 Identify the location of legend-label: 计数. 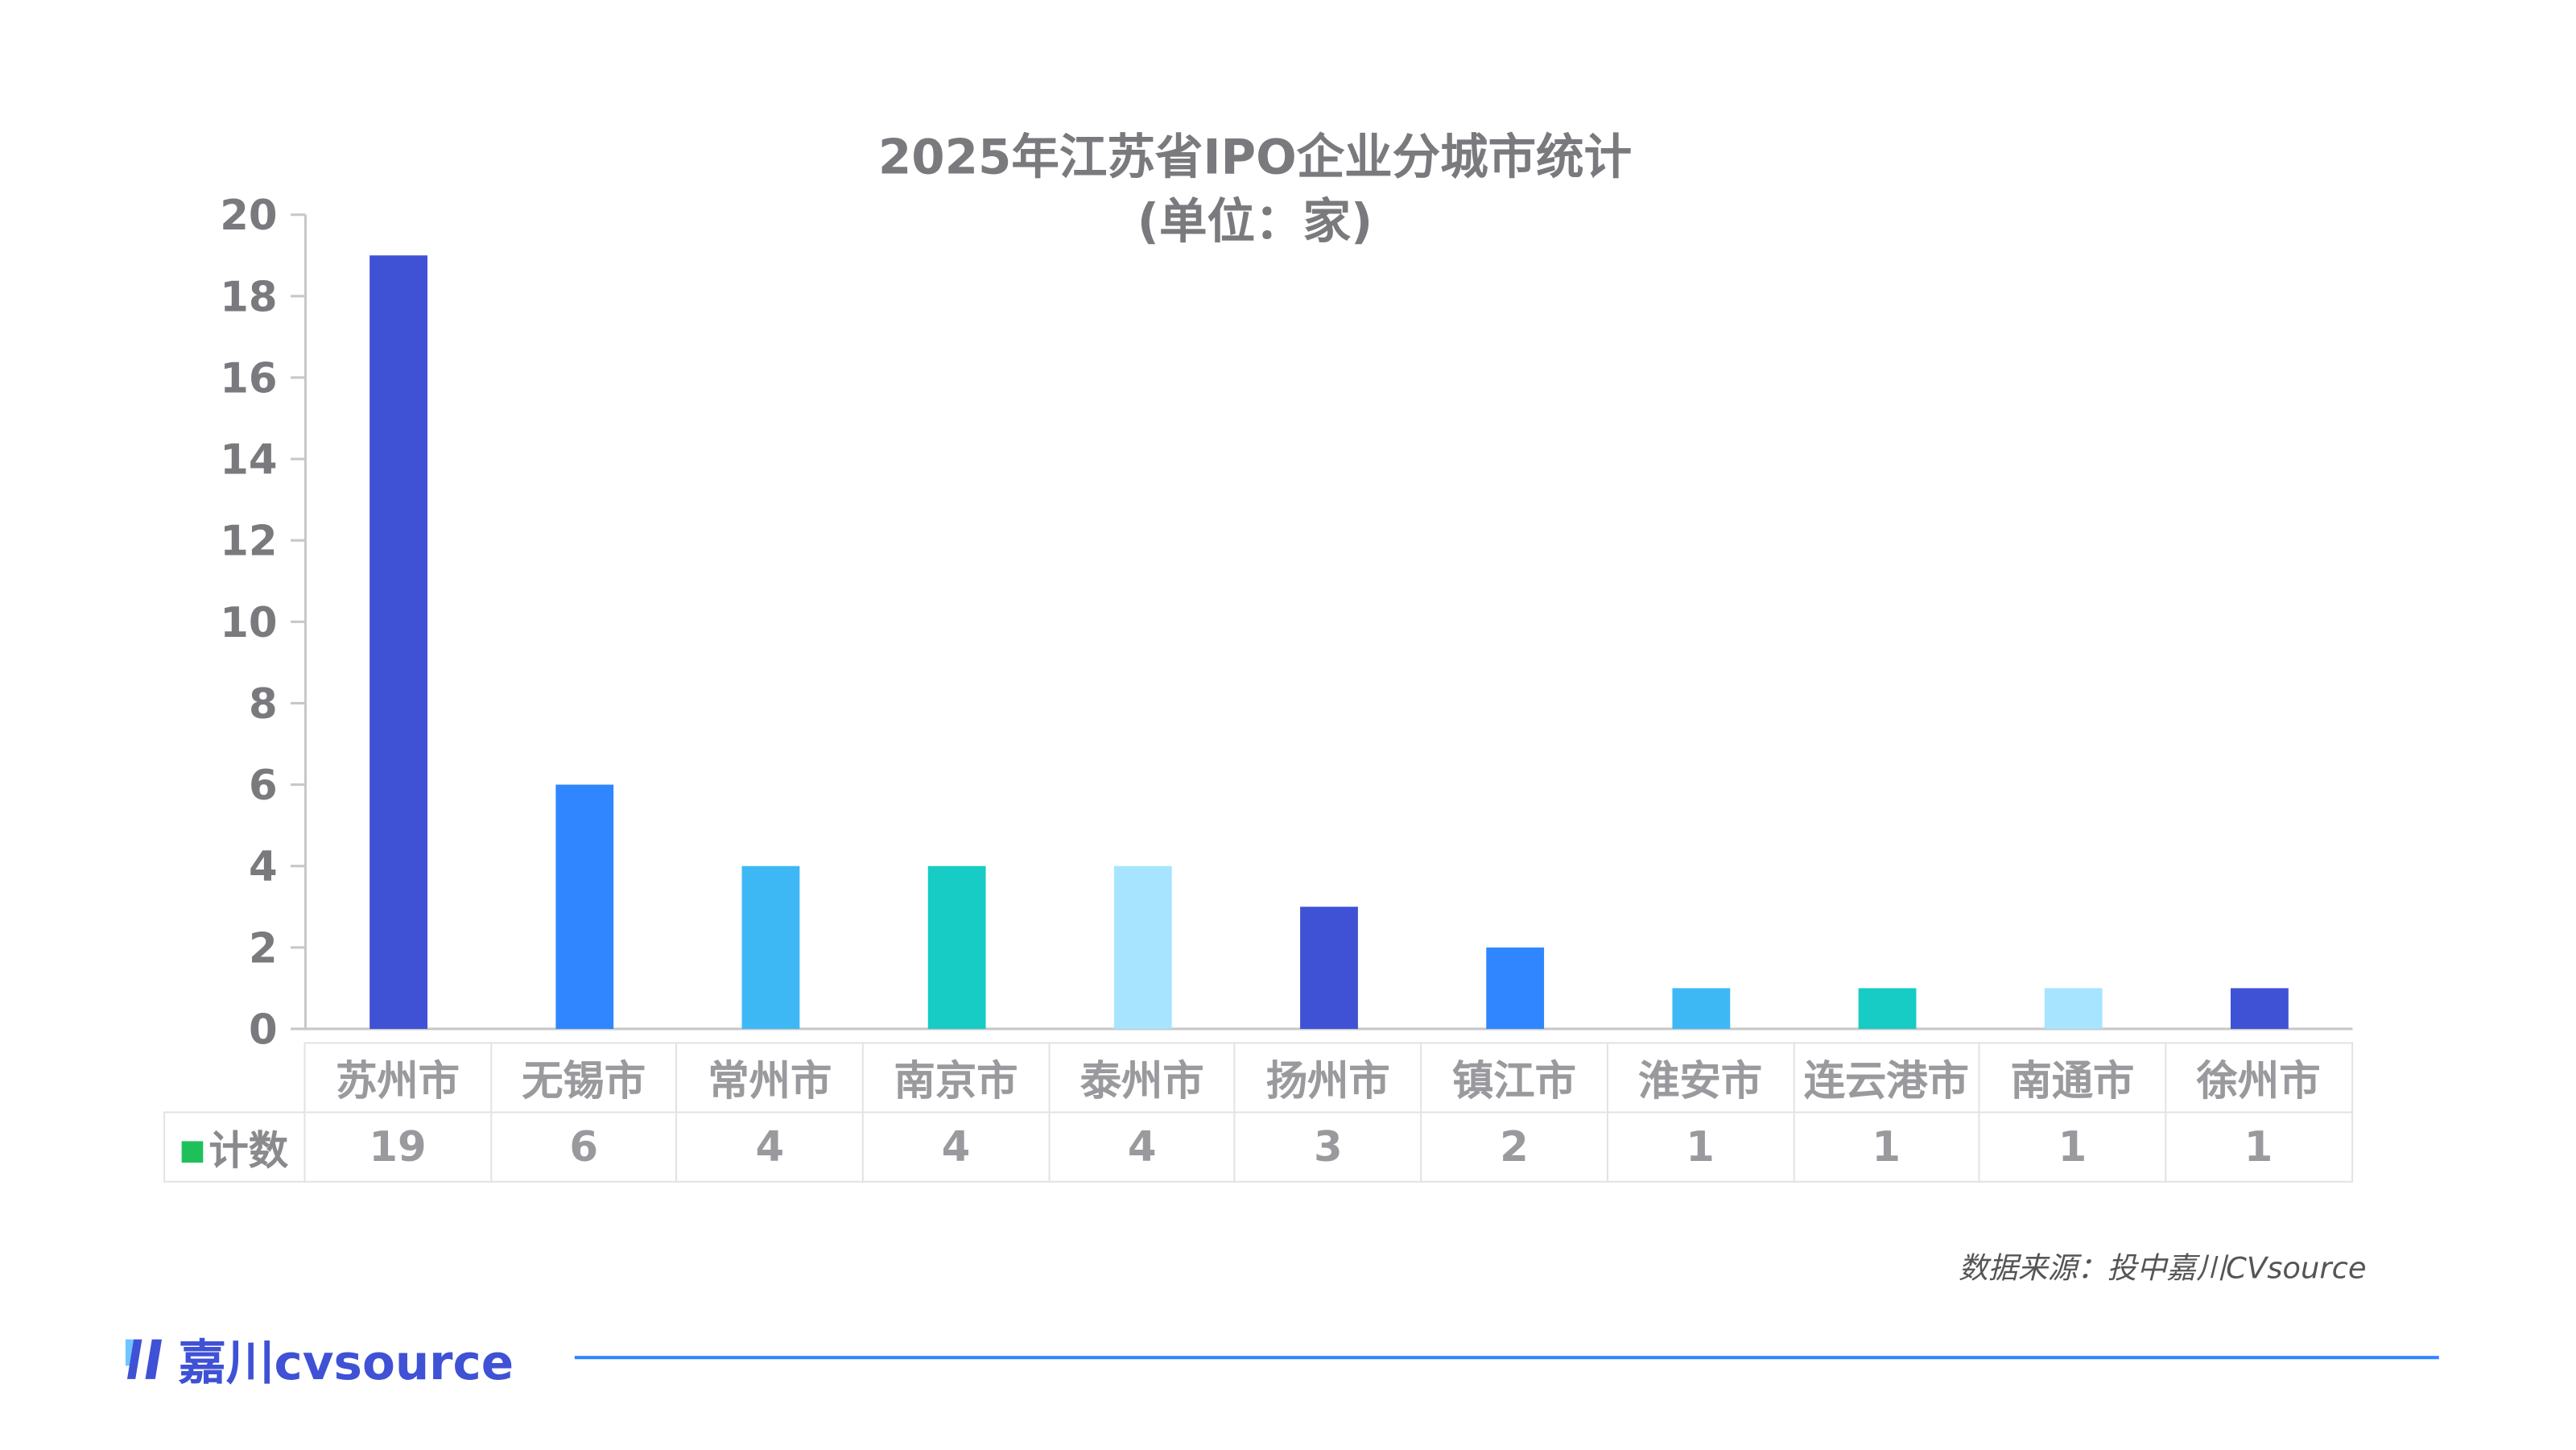
(248, 1151).